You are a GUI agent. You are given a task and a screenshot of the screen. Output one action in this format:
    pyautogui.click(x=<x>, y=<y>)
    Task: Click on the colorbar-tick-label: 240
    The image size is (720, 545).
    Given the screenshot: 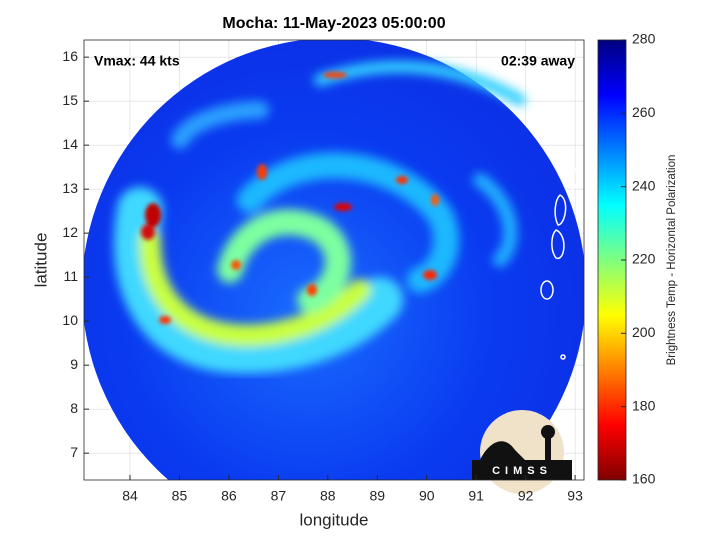 What is the action you would take?
    pyautogui.click(x=644, y=185)
    